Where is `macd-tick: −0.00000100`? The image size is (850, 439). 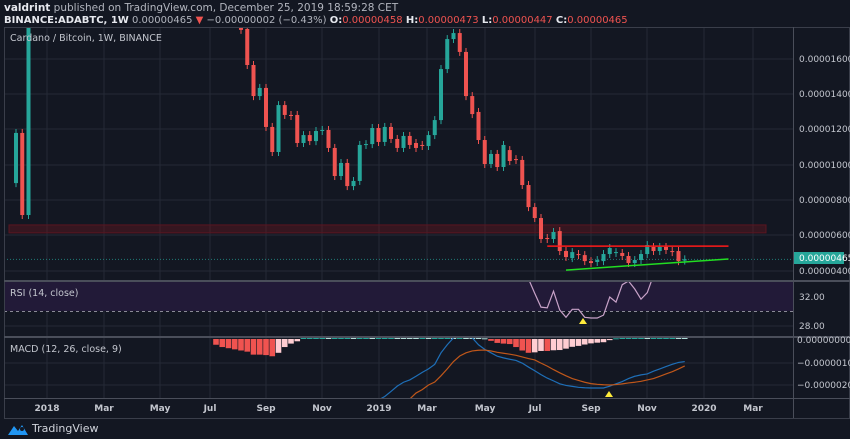
macd-tick: −0.00000100 is located at coordinates (823, 364).